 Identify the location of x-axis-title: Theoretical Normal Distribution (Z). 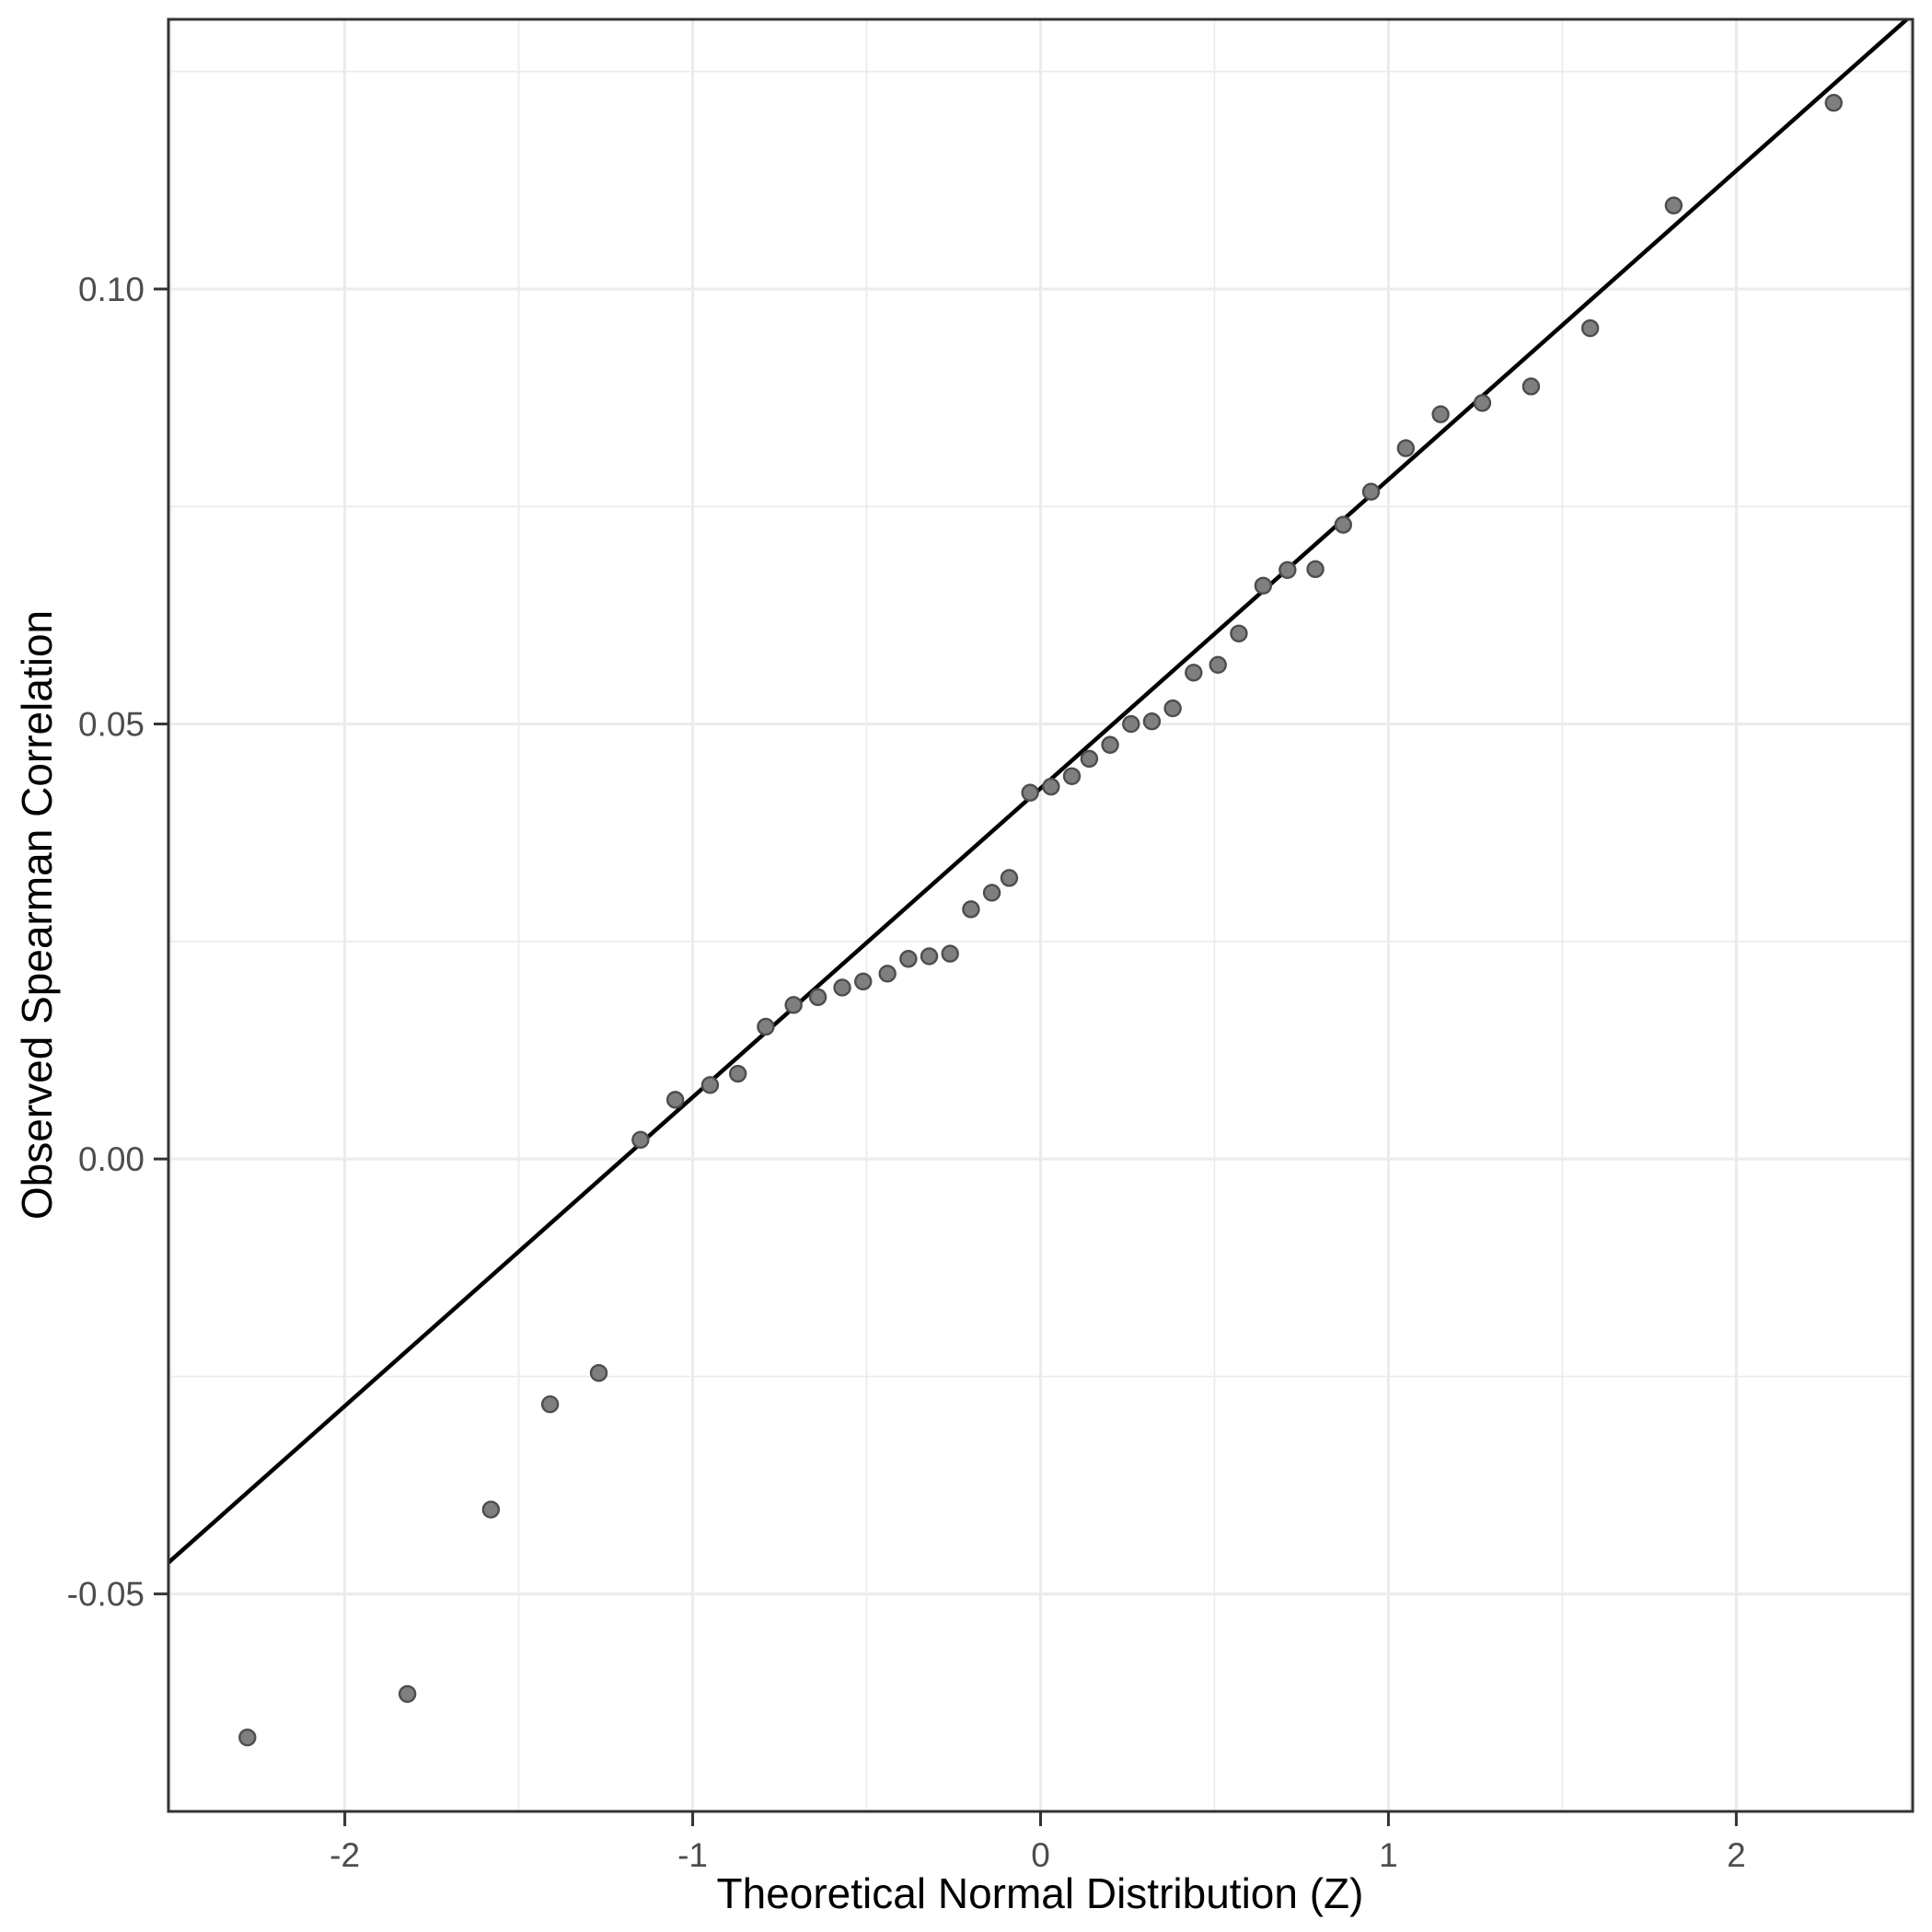
(1040, 1893).